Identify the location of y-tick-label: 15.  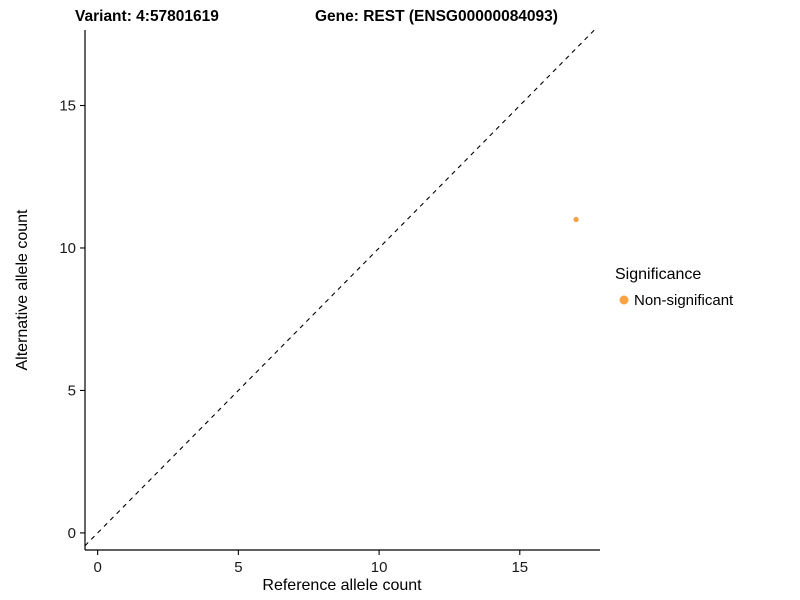
(67, 106).